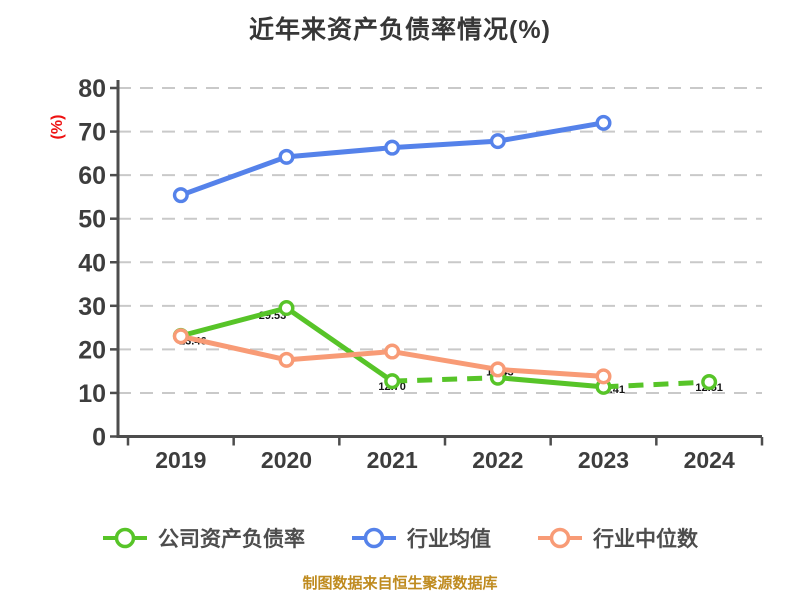  I want to click on y-axis-tick-label: 40, so click(92, 263).